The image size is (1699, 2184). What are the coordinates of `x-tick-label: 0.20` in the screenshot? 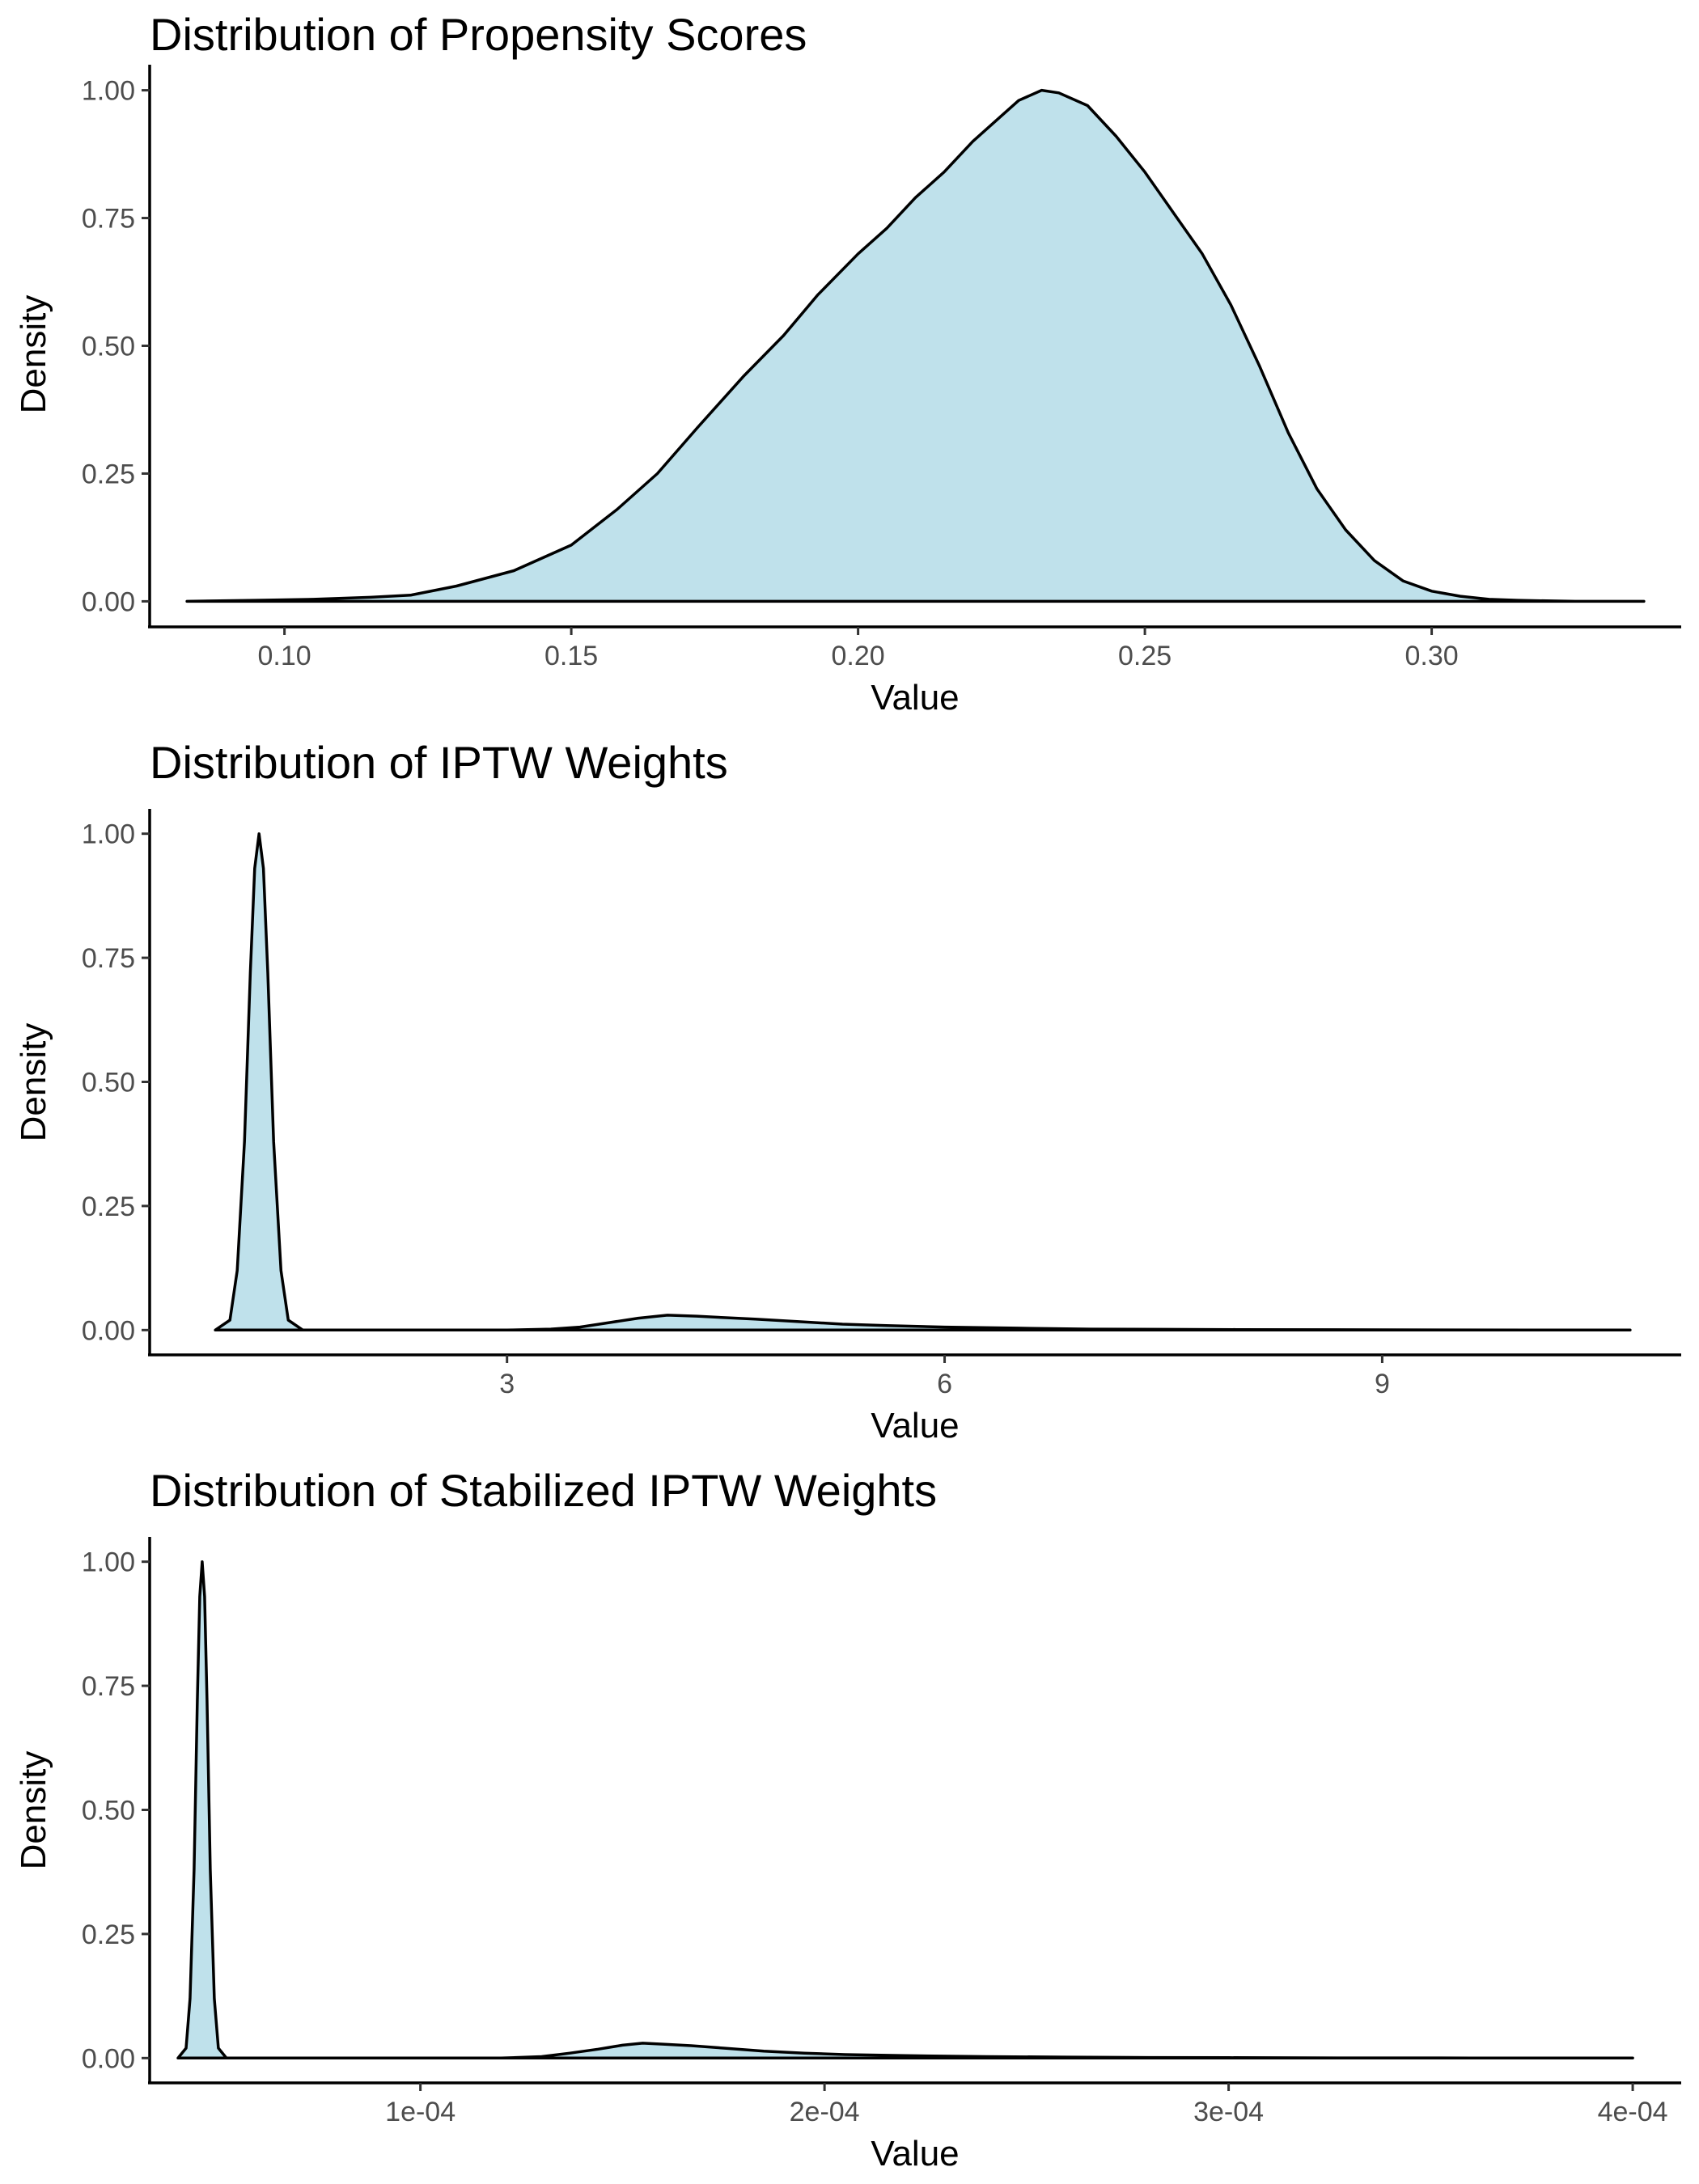 It's located at (858, 656).